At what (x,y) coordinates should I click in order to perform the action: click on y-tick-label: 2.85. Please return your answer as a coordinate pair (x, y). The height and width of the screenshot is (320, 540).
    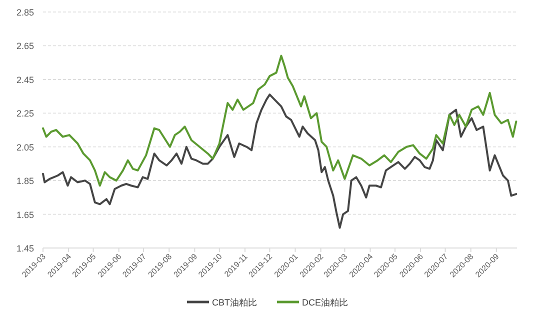
    Looking at the image, I should click on (25, 13).